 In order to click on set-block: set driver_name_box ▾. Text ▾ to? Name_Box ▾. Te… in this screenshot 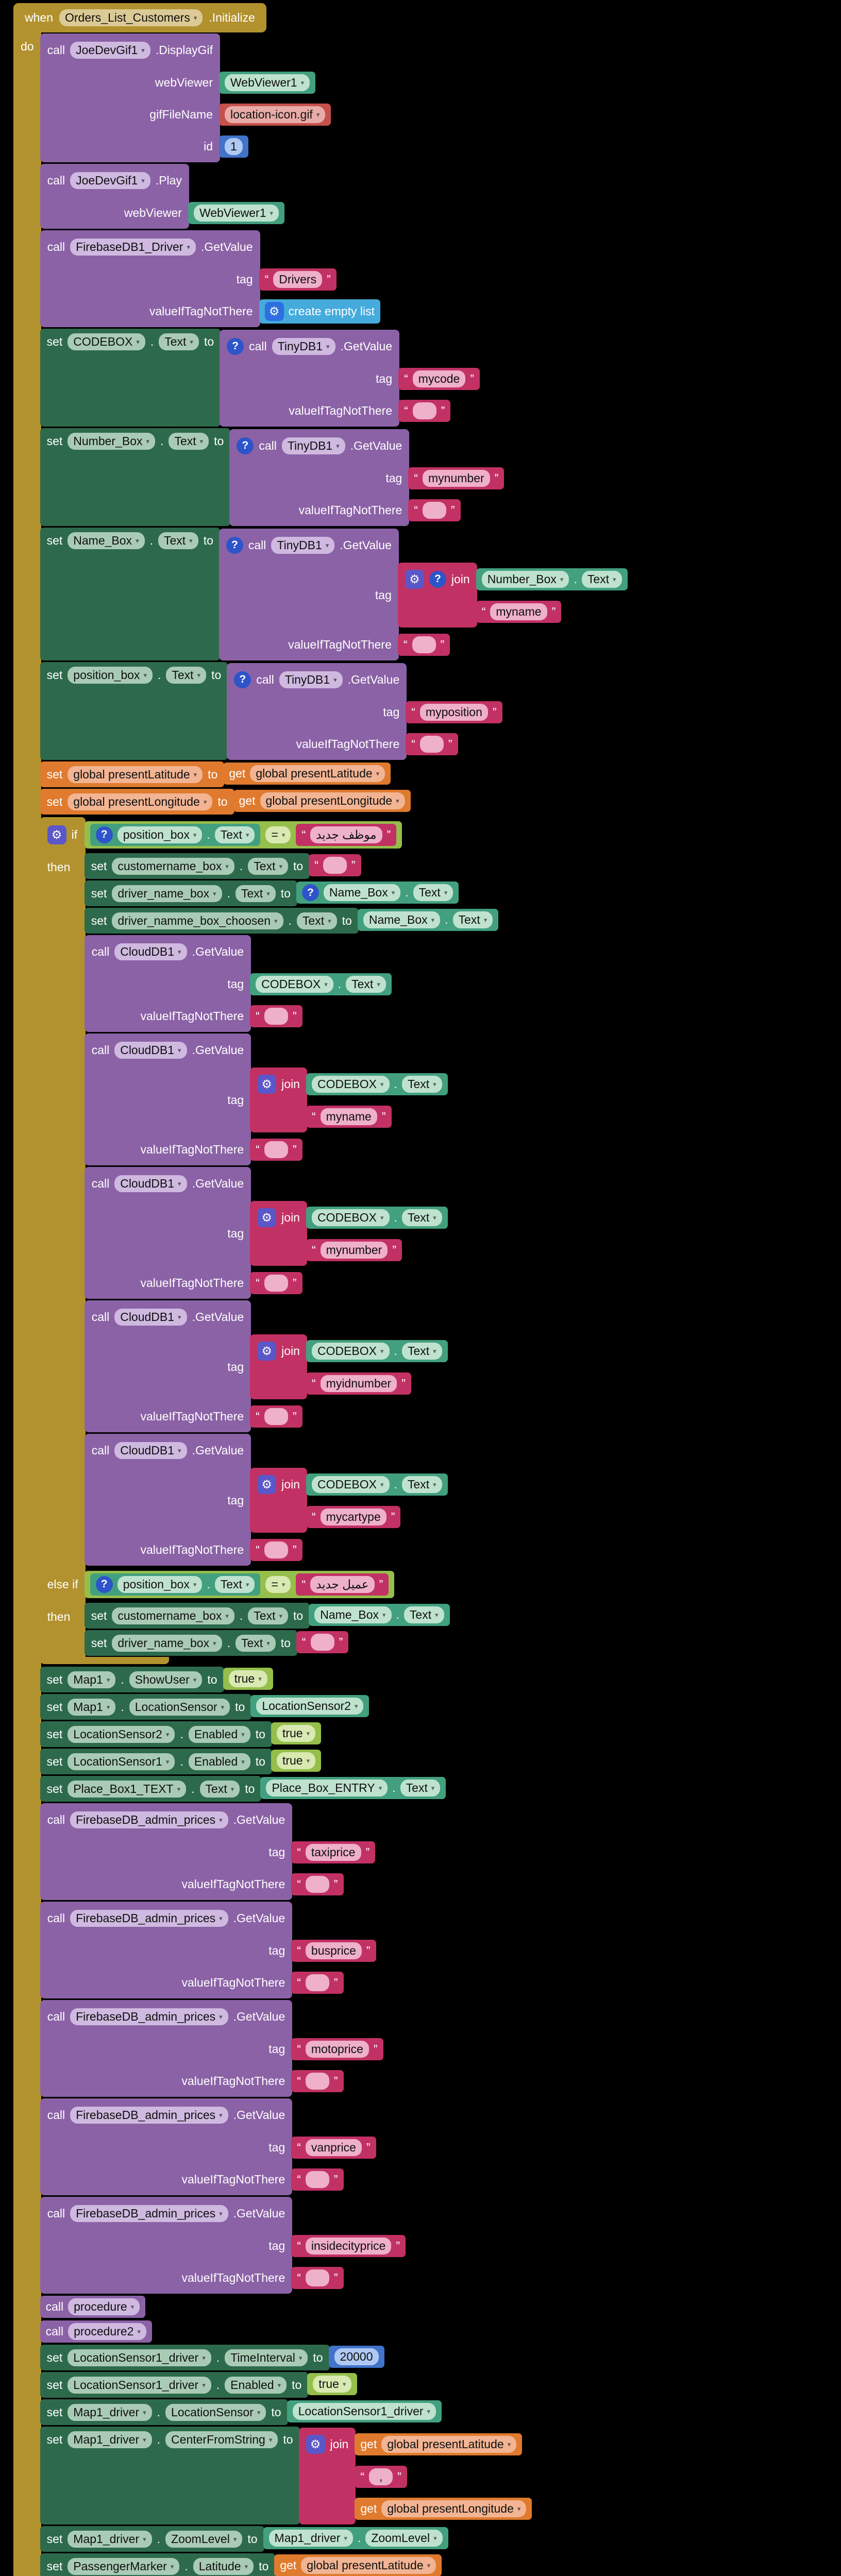, I will do `click(271, 893)`.